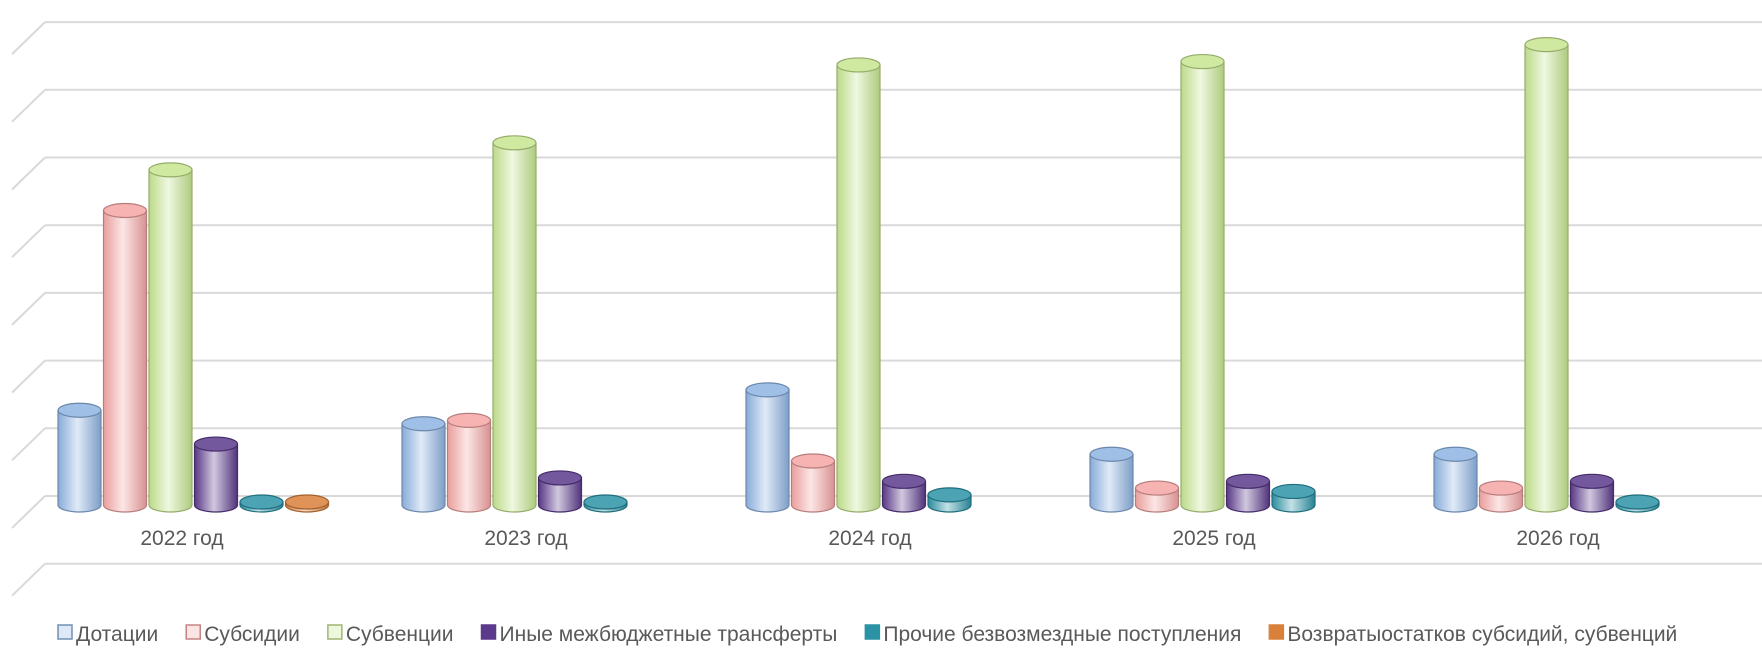 The image size is (1762, 651). Describe the element at coordinates (669, 634) in the screenshot. I see `legend-label: Иные межбюджетные трансферты` at that location.